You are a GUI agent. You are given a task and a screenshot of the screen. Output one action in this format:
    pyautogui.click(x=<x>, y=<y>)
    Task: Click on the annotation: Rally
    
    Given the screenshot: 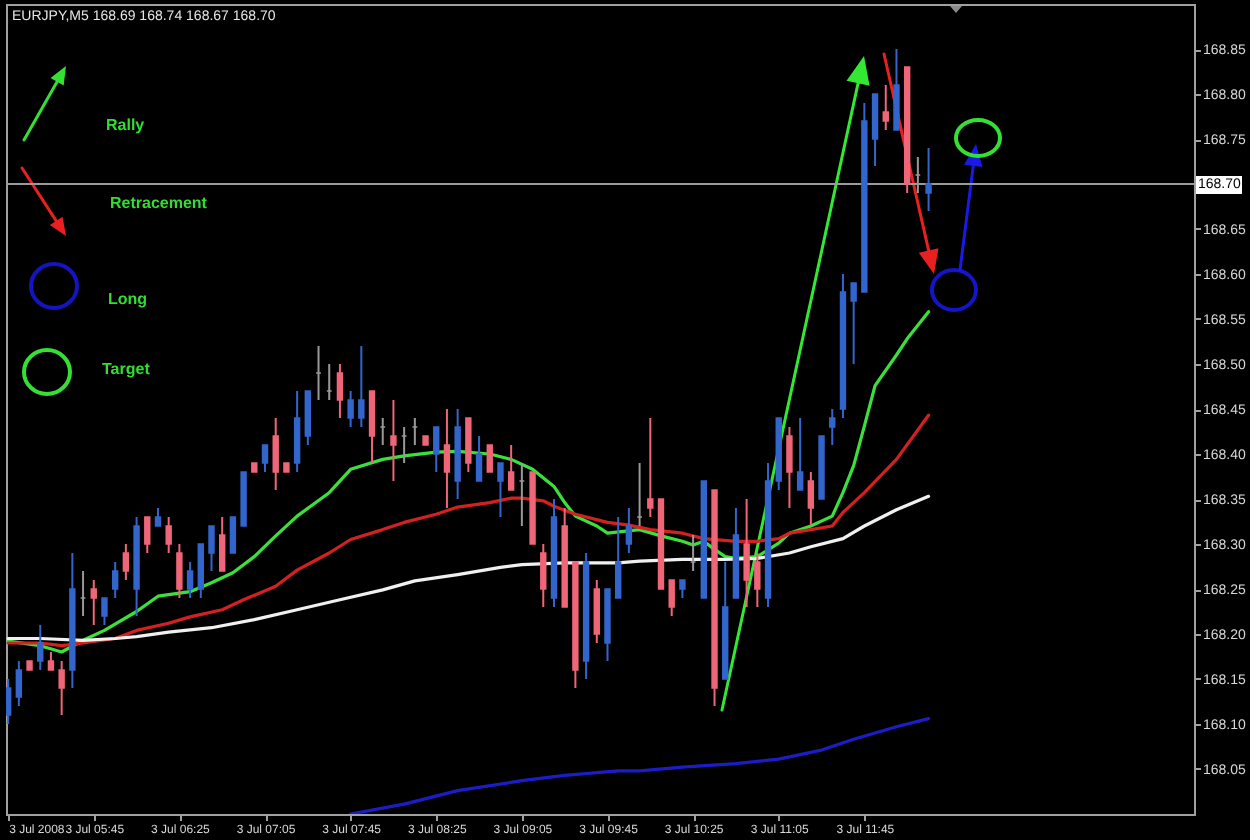 What is the action you would take?
    pyautogui.click(x=126, y=125)
    